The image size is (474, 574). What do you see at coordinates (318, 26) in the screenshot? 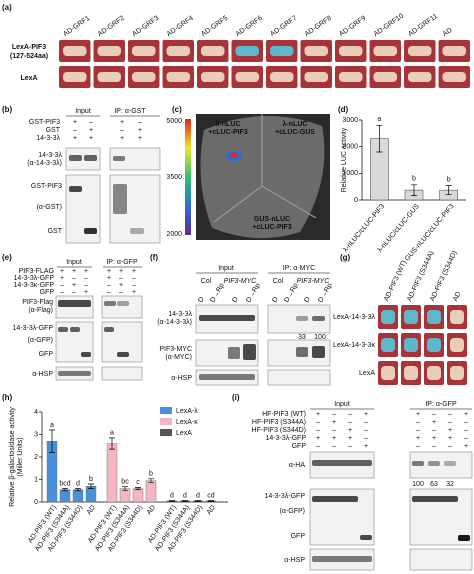
I see `column-label: AD-GRF8` at bounding box center [318, 26].